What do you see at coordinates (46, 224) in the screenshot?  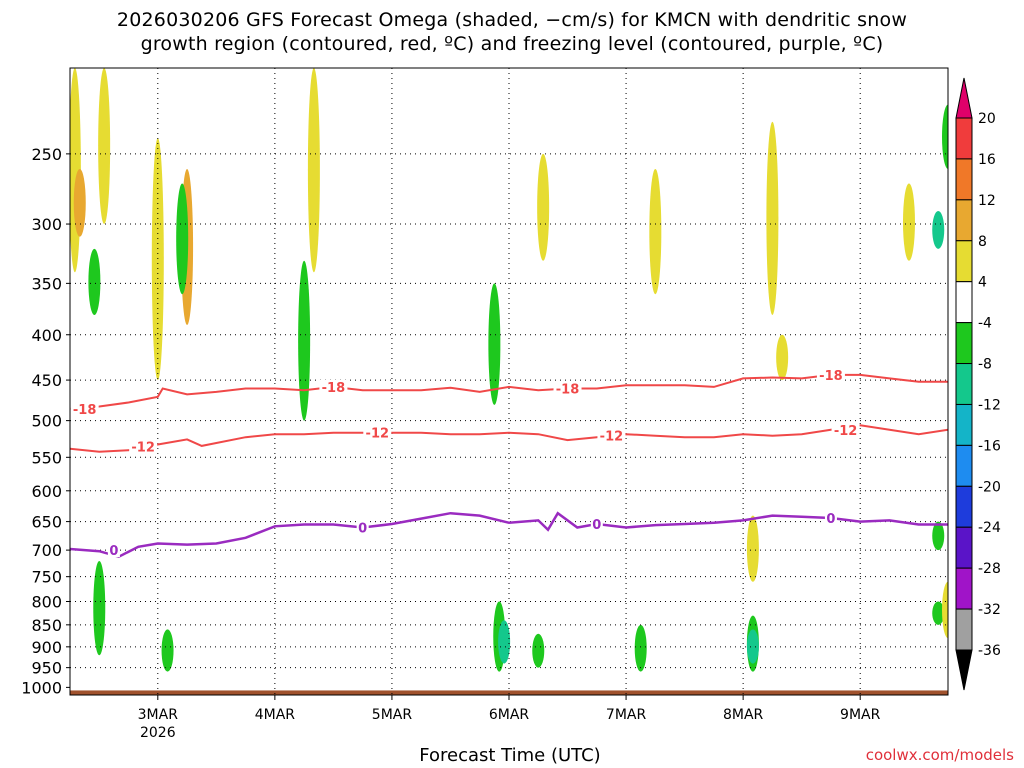 I see `y-tick-label: 300` at bounding box center [46, 224].